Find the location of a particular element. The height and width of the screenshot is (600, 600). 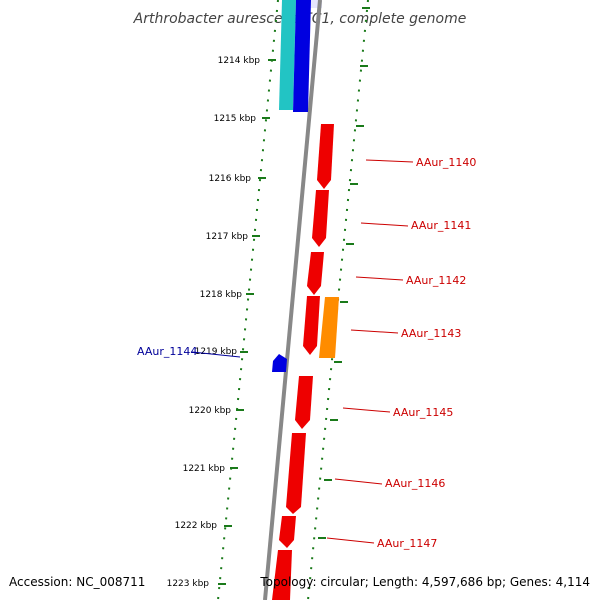

inner-major-ticks is located at coordinates (247, 322).